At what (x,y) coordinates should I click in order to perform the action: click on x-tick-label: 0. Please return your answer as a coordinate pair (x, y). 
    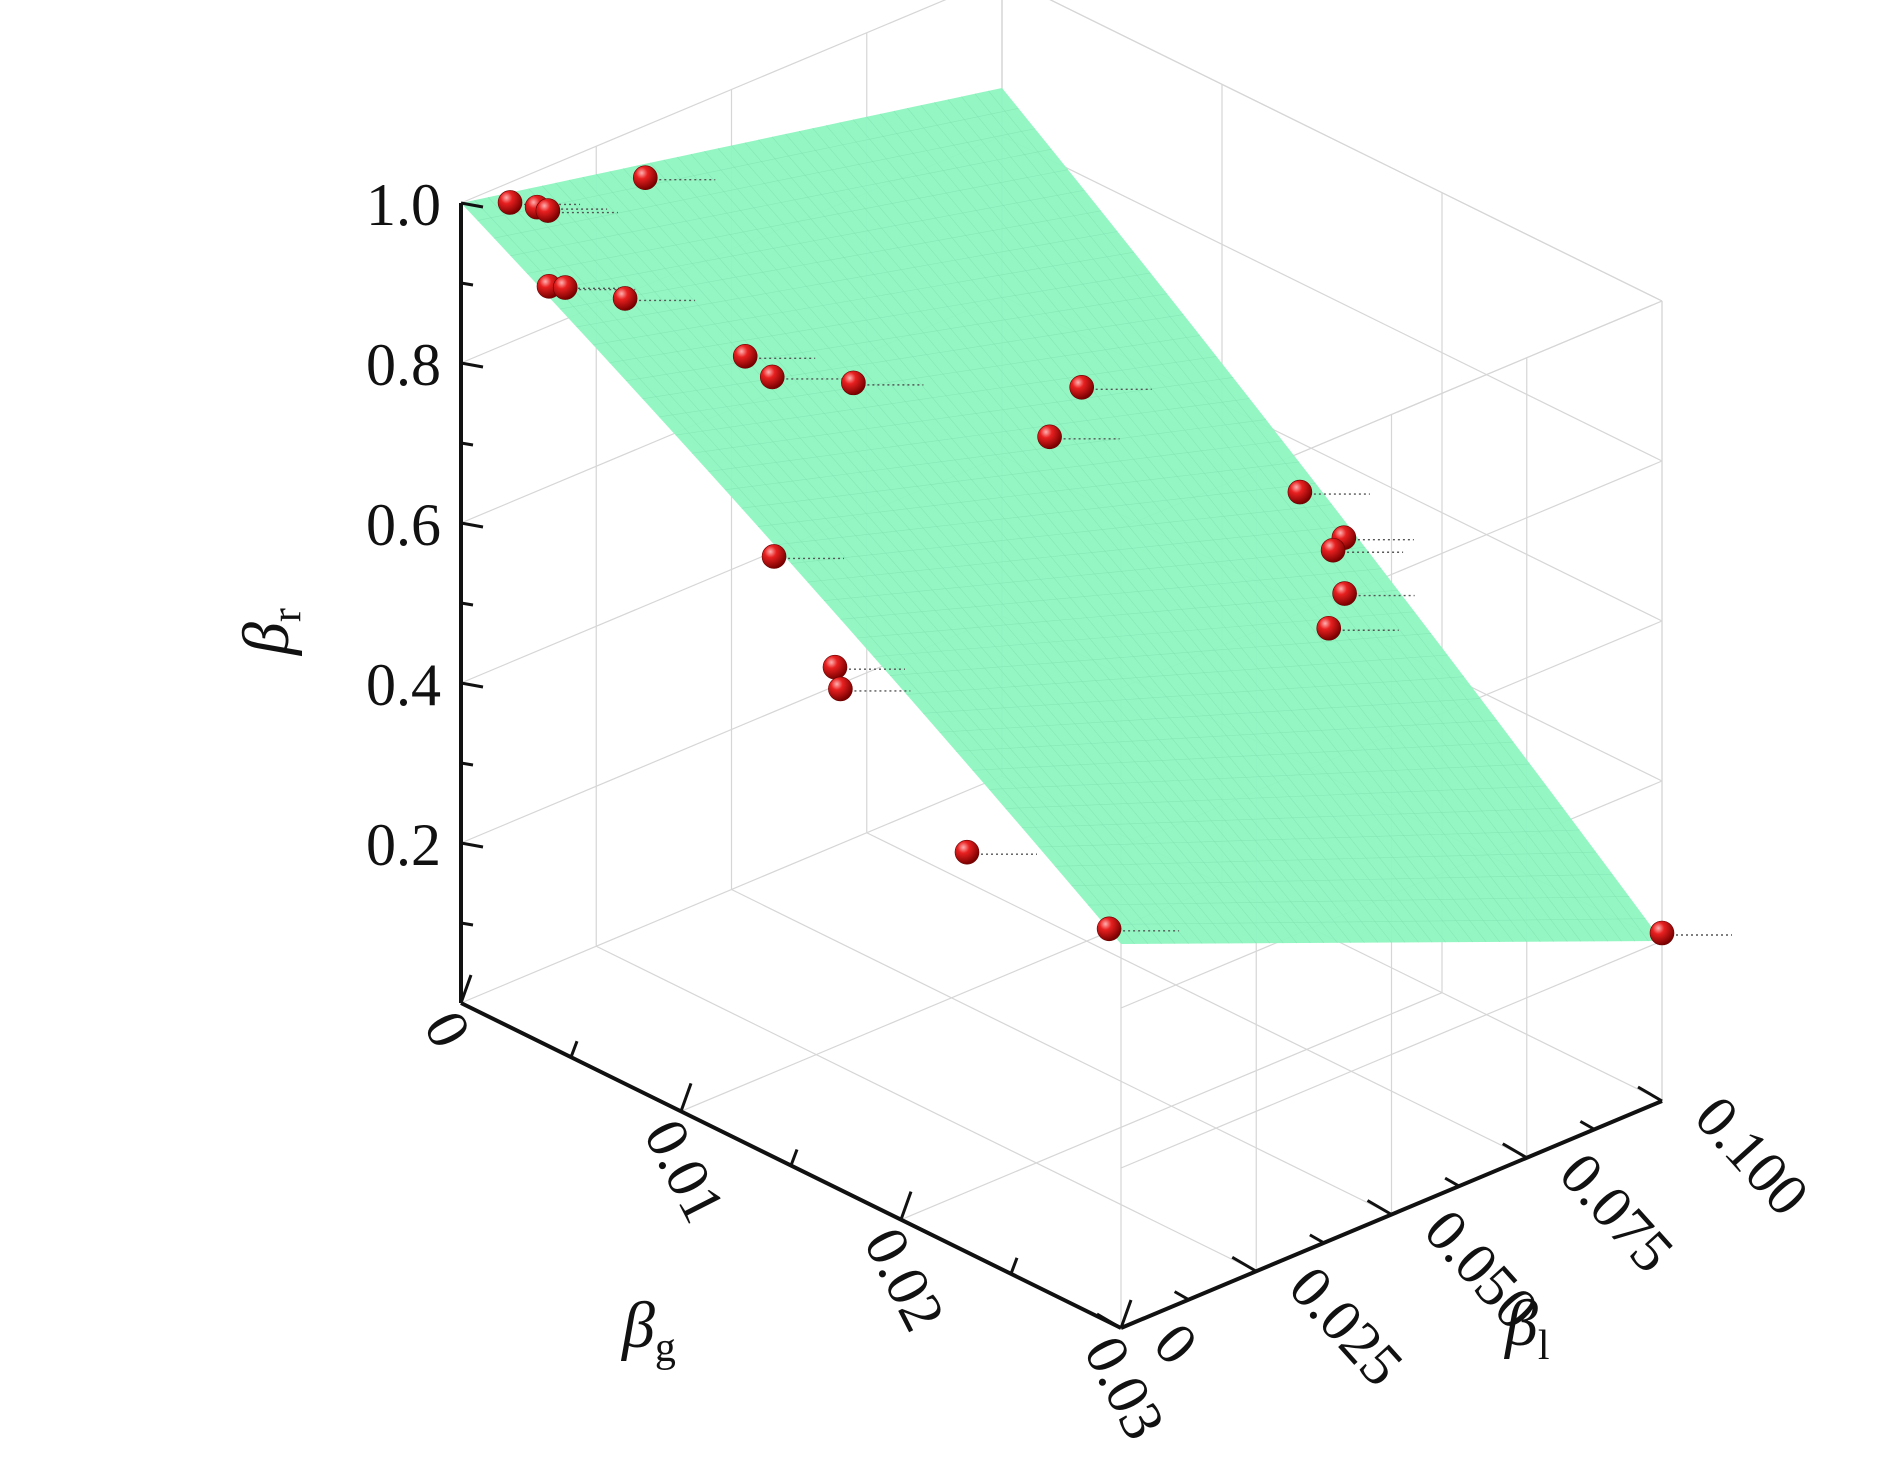
    Looking at the image, I should click on (447, 1029).